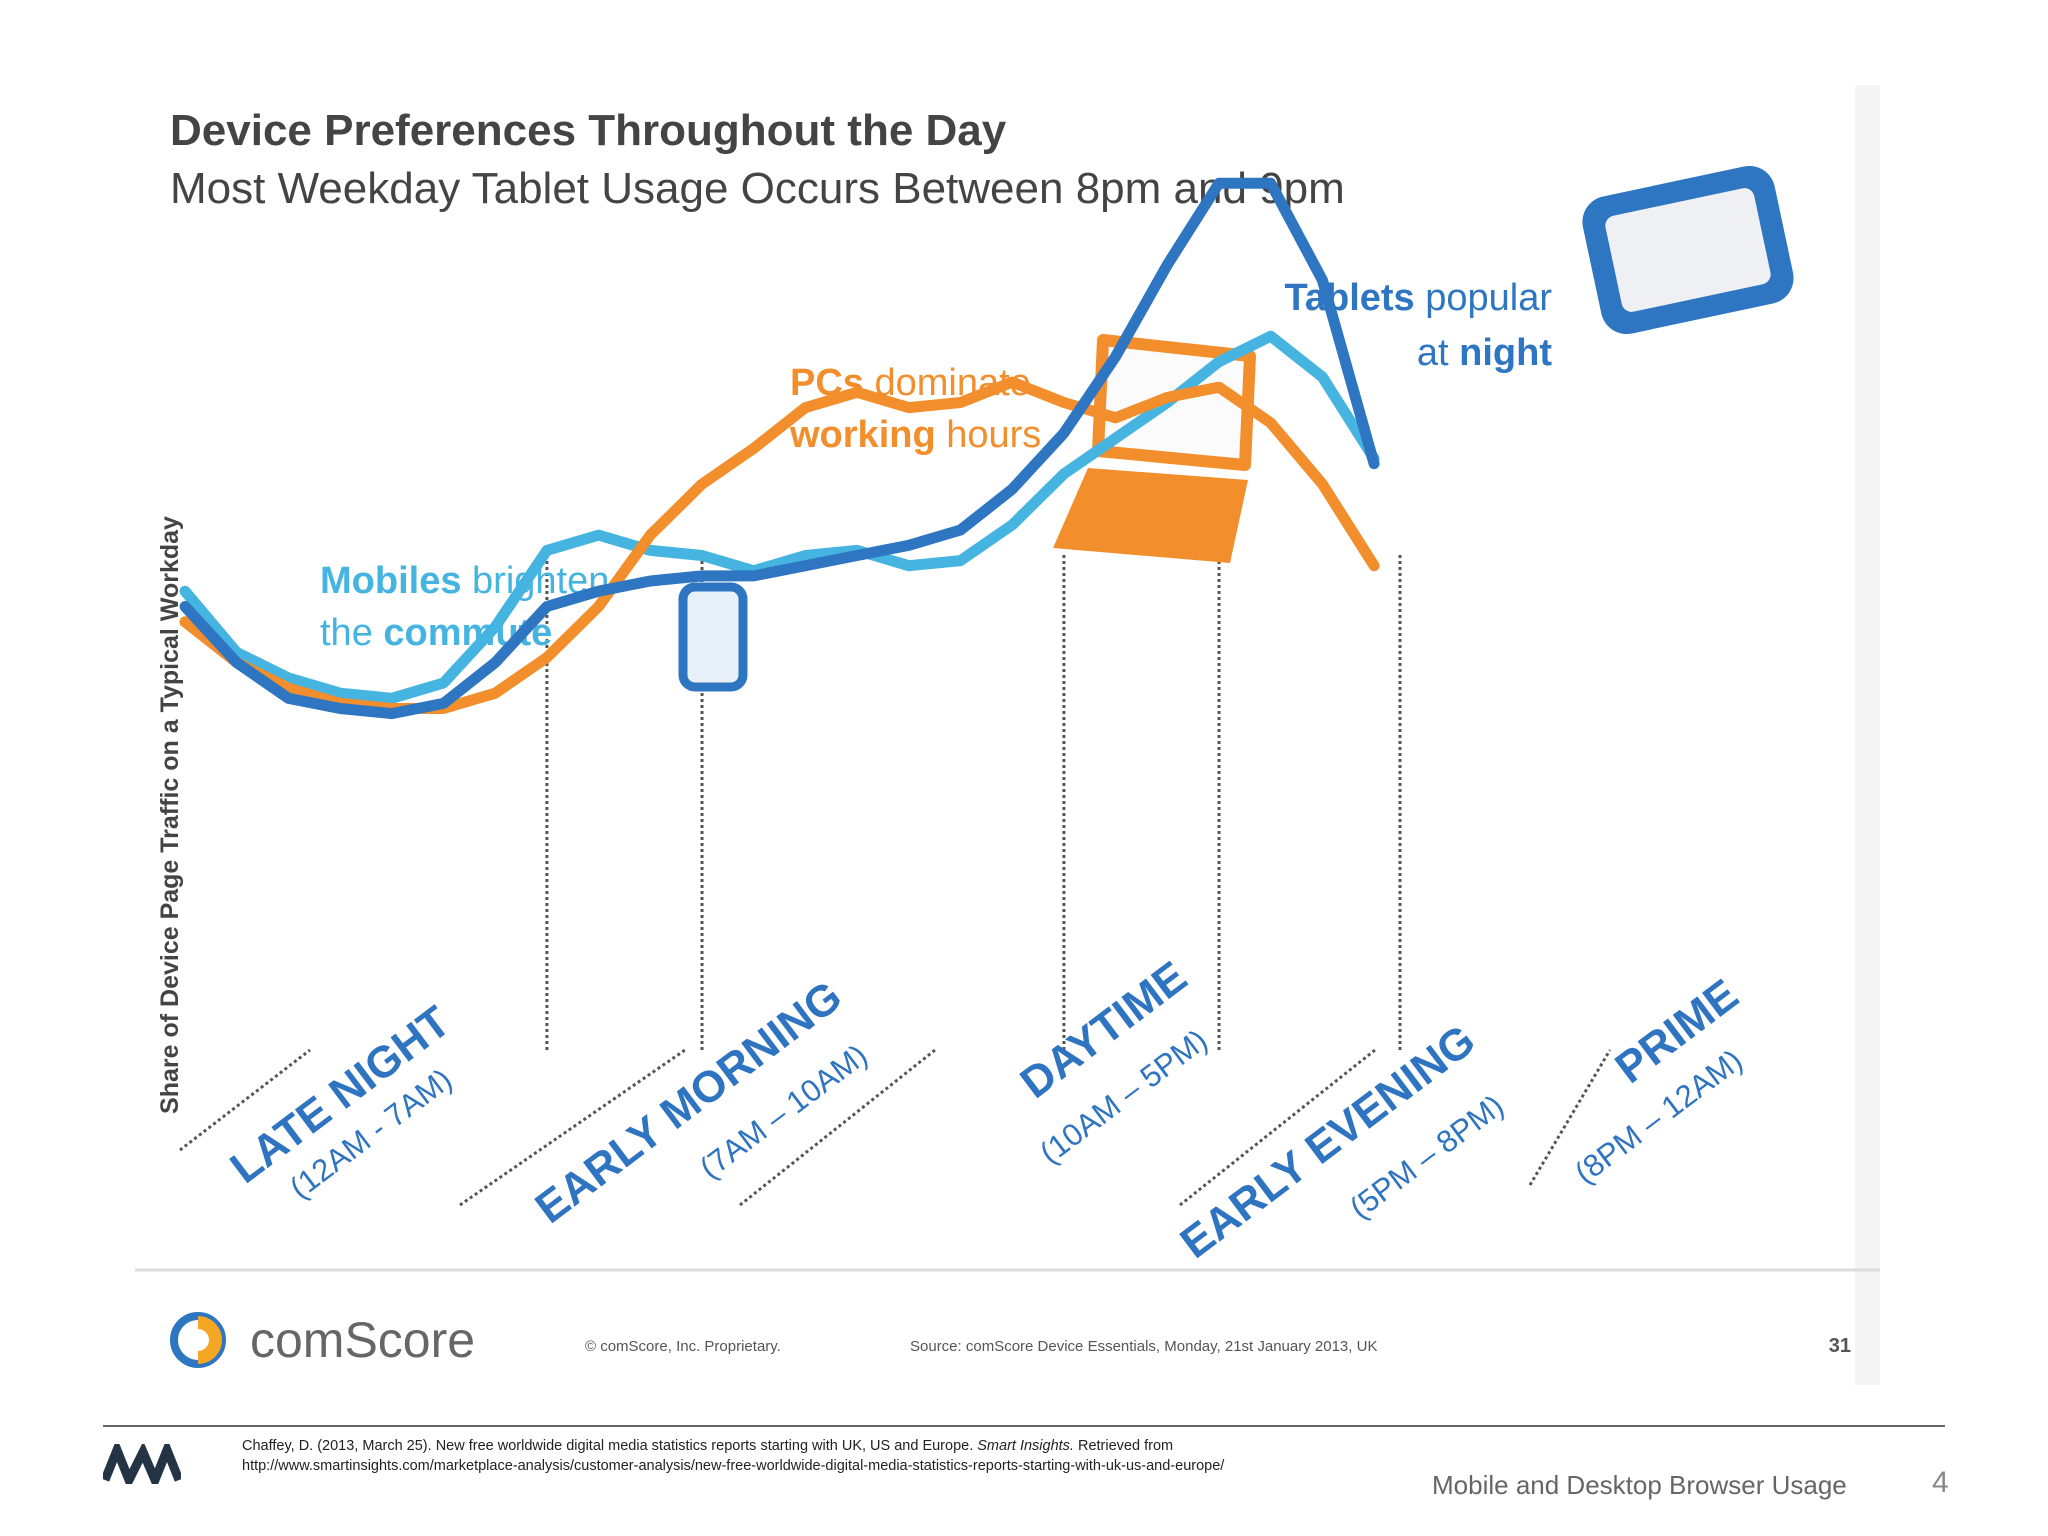 The width and height of the screenshot is (2048, 1536). Describe the element at coordinates (142, 1464) in the screenshot. I see `footer-logo-icon` at that location.